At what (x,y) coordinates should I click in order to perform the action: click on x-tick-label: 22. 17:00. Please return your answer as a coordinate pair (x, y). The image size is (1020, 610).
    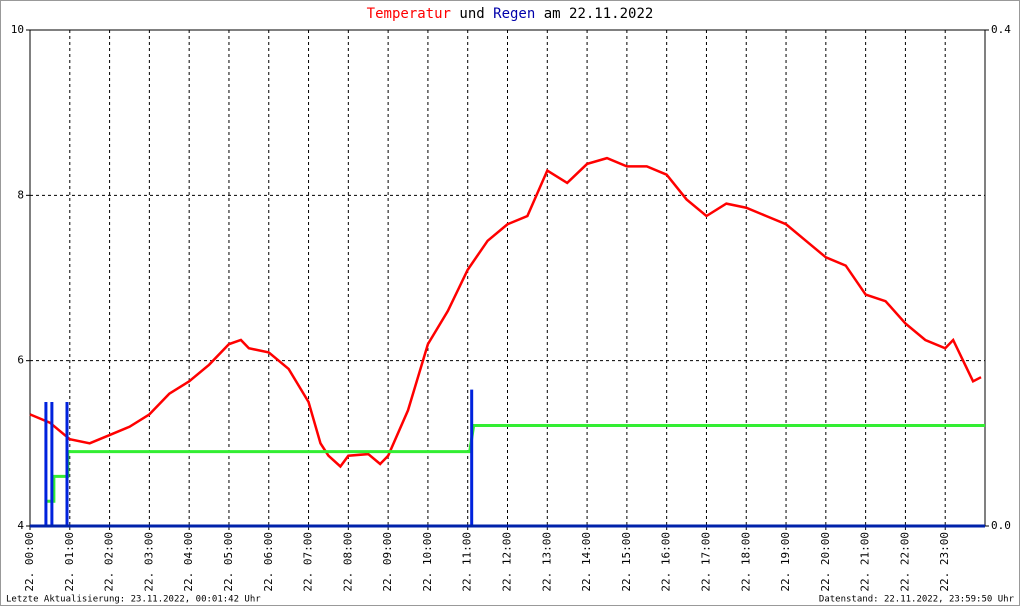
    Looking at the image, I should click on (705, 562).